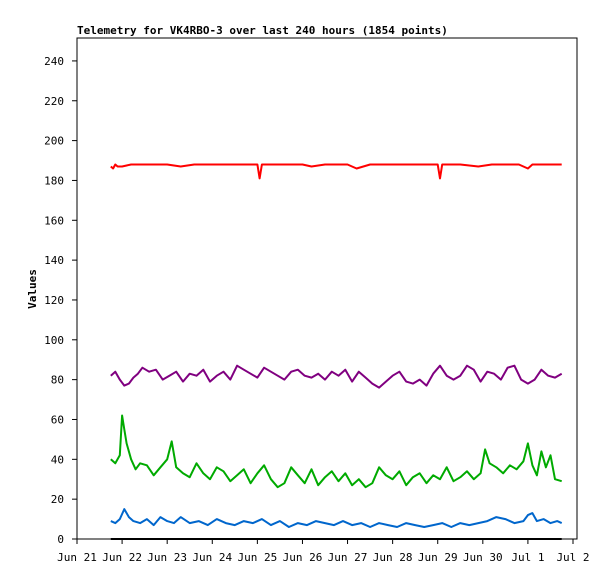 The image size is (615, 579). Describe the element at coordinates (54, 340) in the screenshot. I see `y-tick-label: 100` at that location.